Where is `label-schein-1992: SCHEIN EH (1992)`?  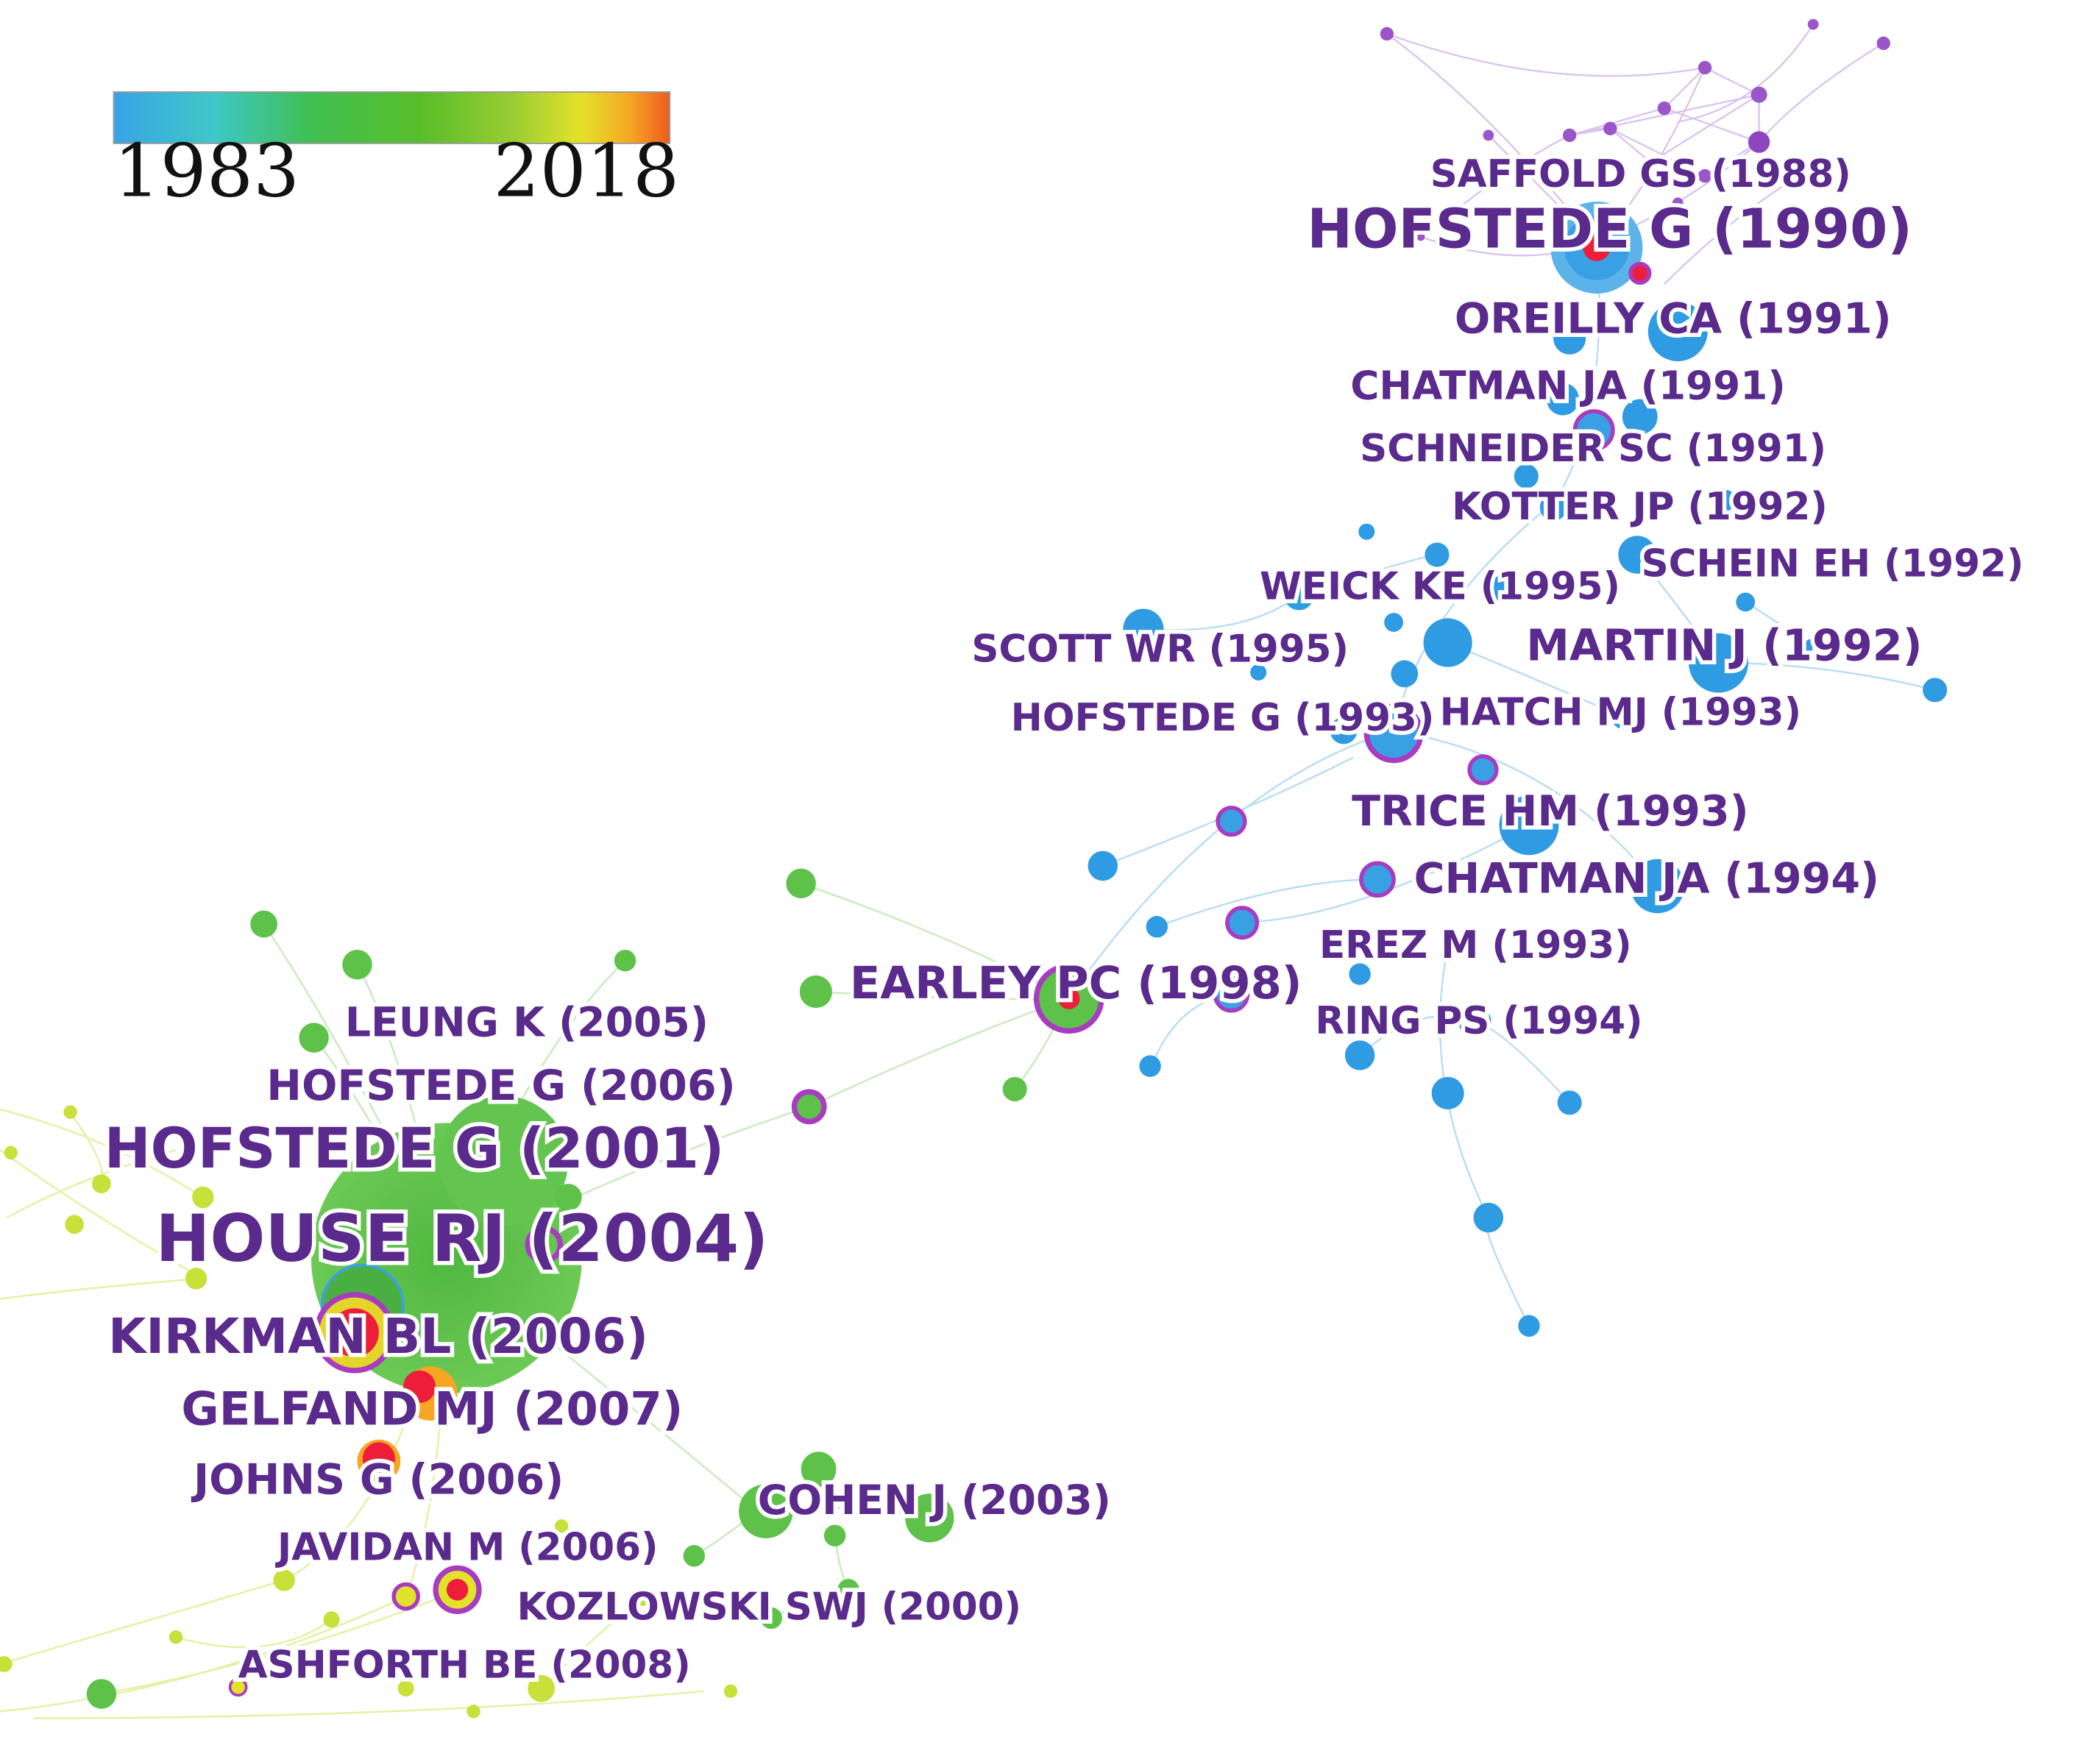 label-schein-1992: SCHEIN EH (1992) is located at coordinates (1833, 564).